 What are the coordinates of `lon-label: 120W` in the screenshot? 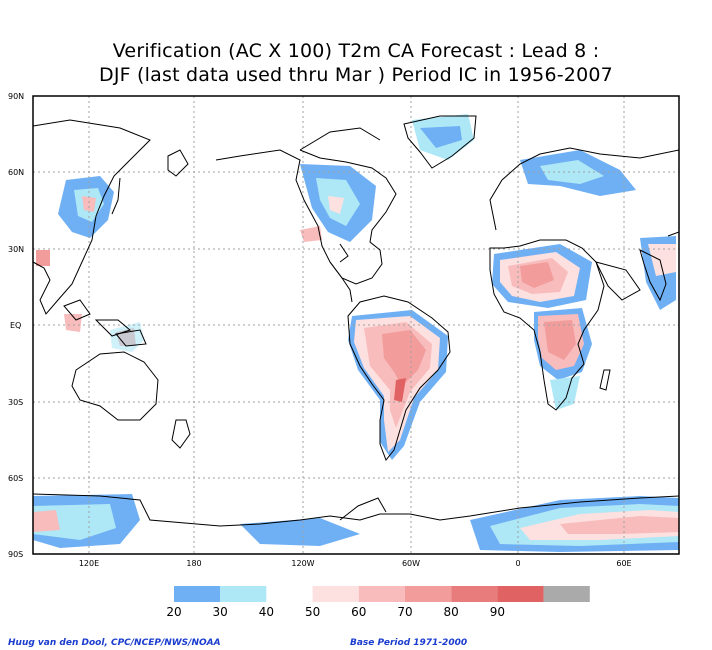 It's located at (302, 563).